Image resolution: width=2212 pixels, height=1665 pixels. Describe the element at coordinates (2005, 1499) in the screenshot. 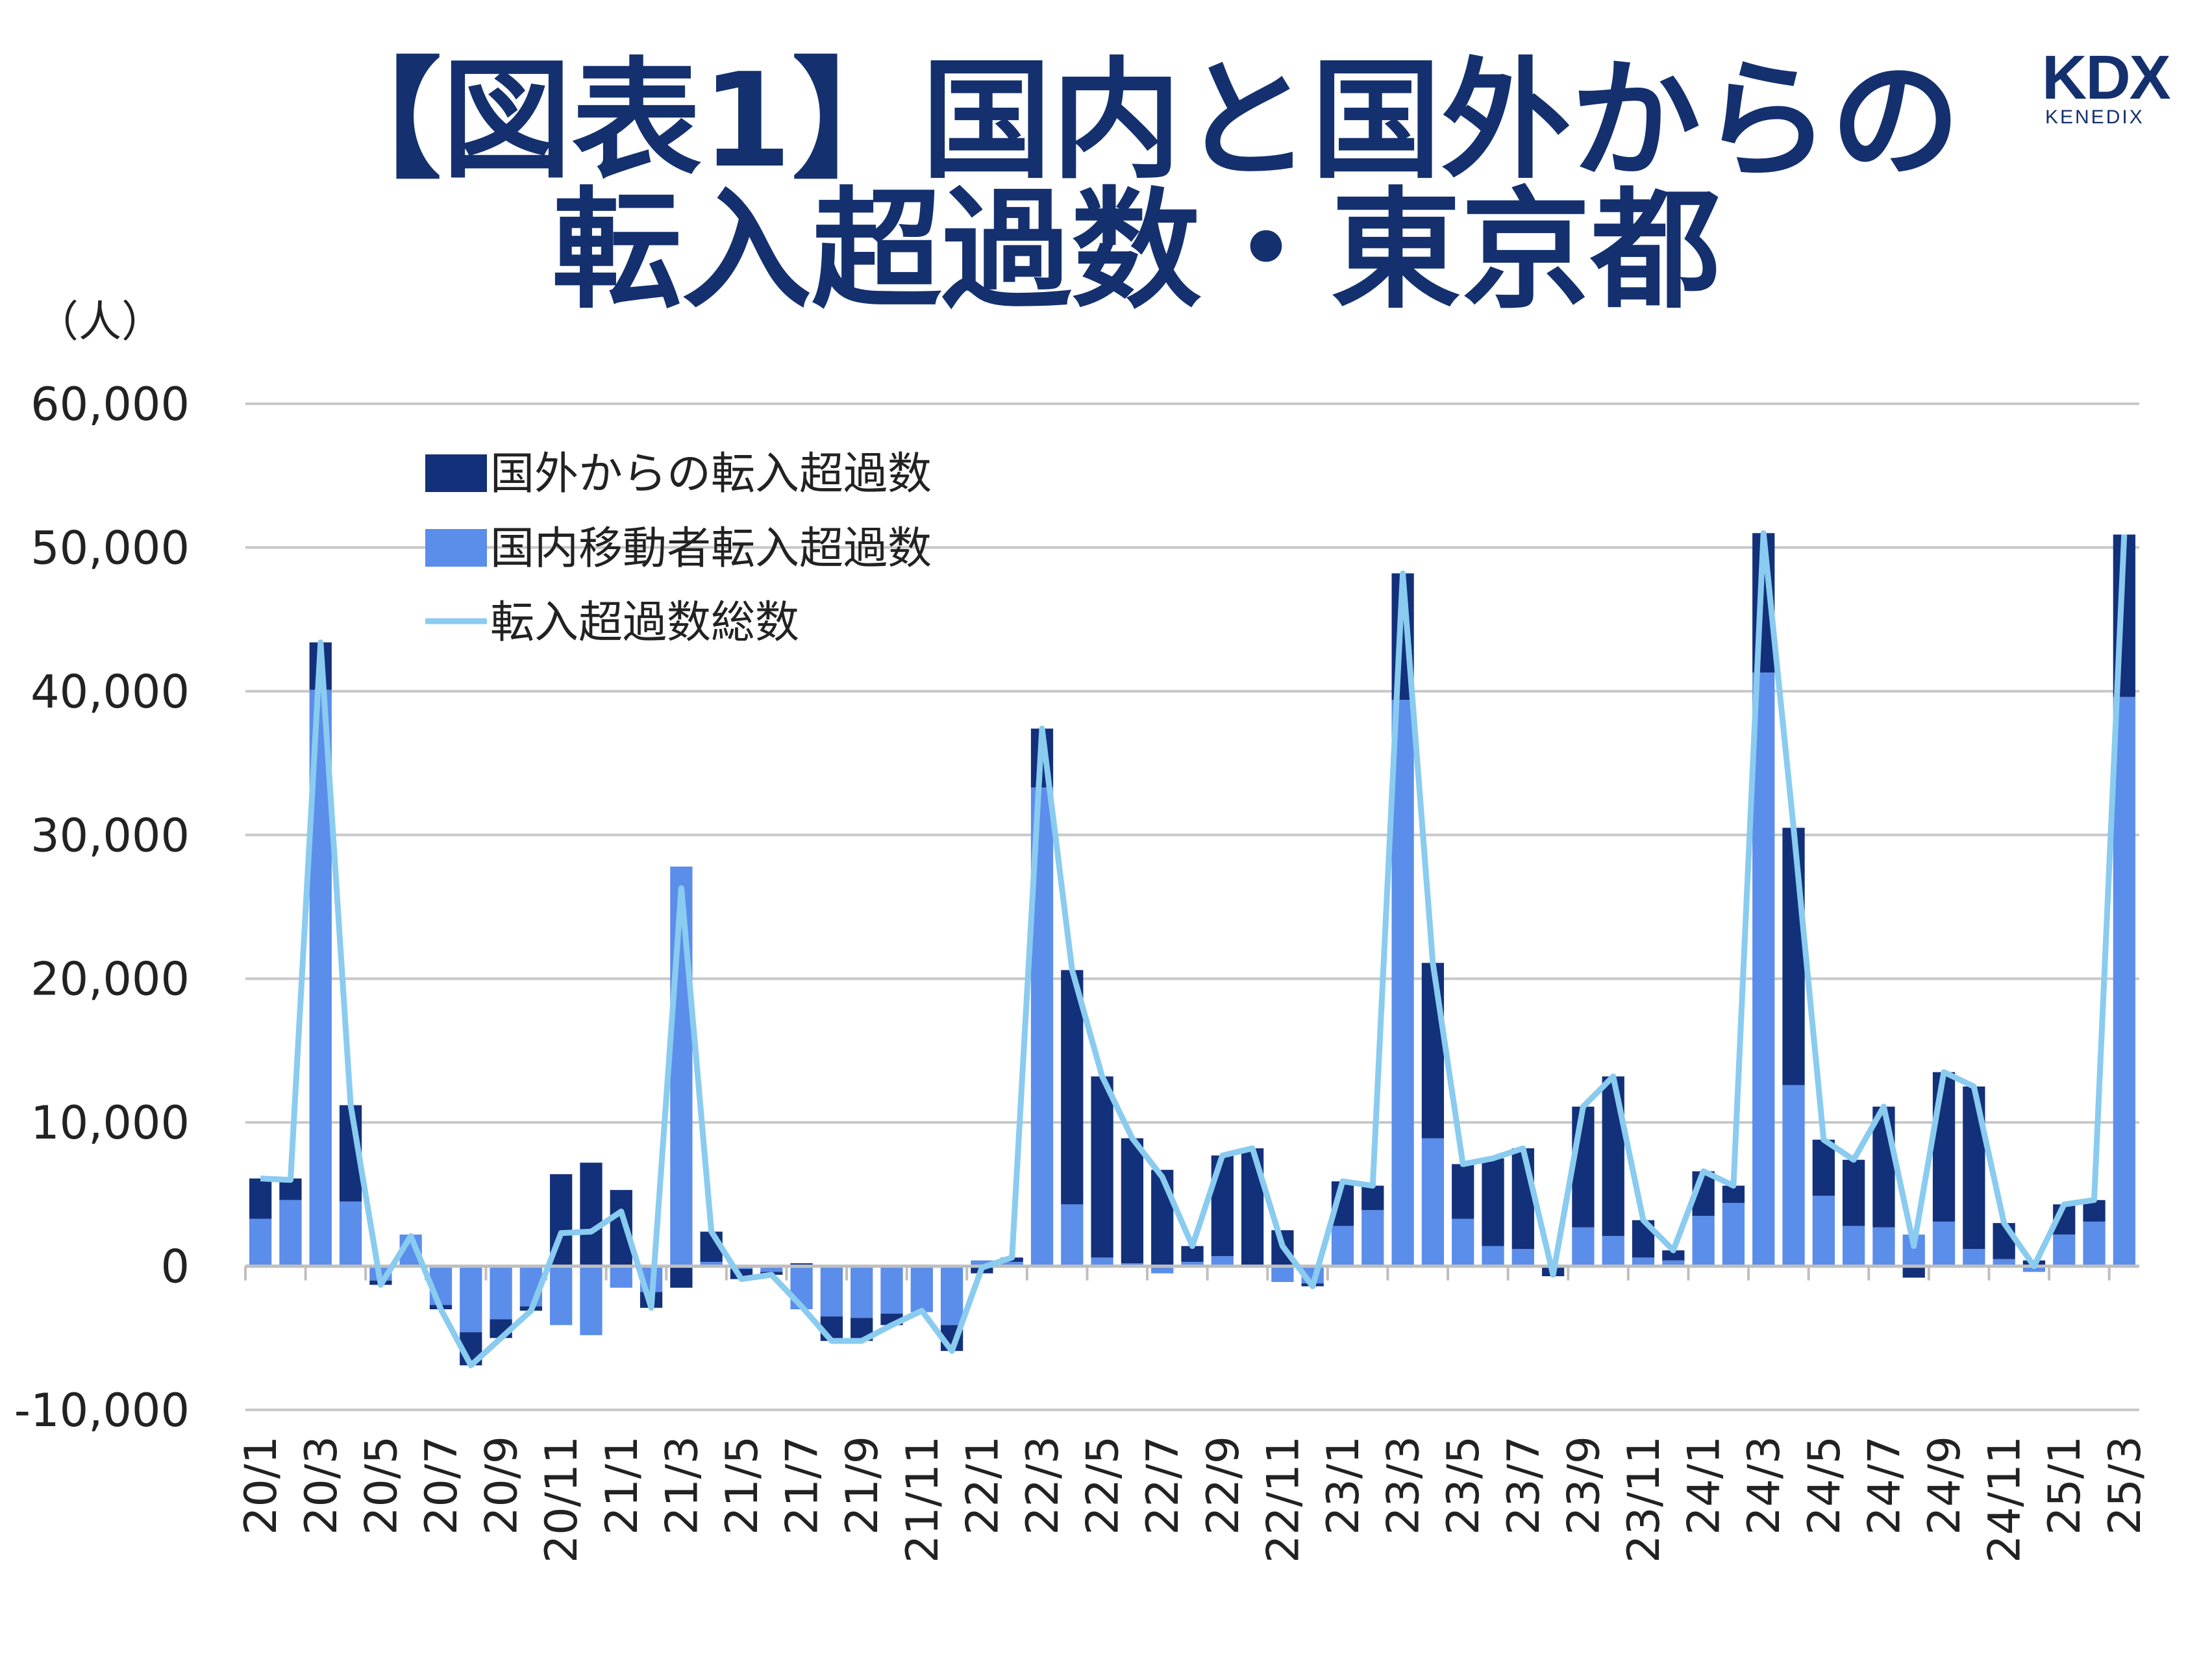

I see `x-tick-label: 24/11` at that location.